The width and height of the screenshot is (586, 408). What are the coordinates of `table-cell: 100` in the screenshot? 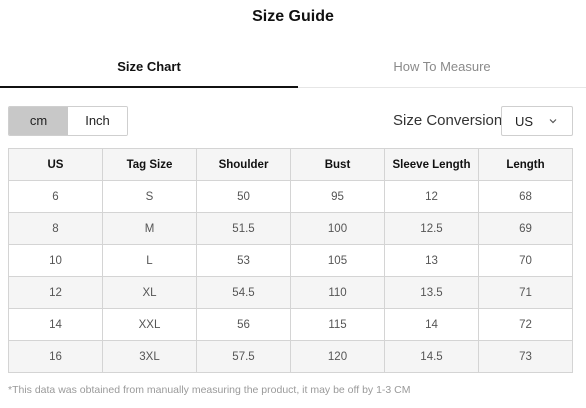 It's located at (337, 228).